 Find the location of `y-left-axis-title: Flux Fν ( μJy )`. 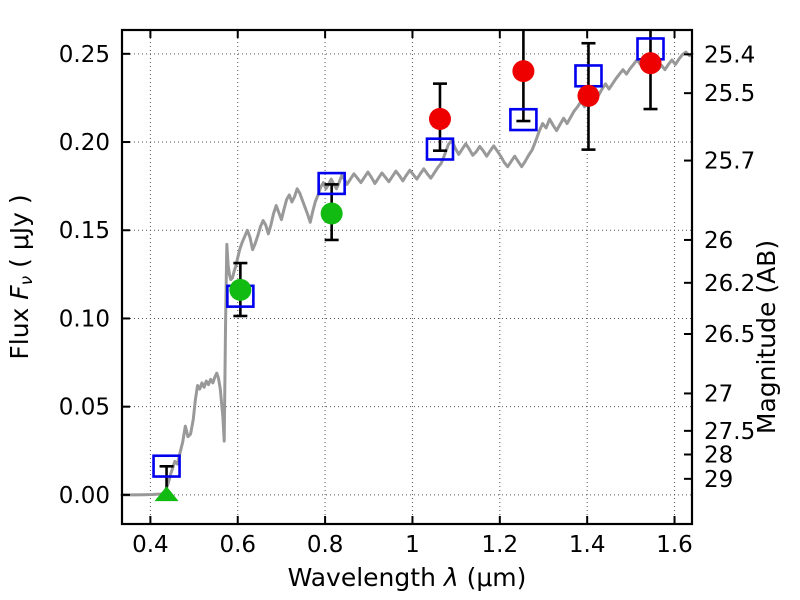

y-left-axis-title: Flux Fν ( μJy ) is located at coordinates (21, 276).